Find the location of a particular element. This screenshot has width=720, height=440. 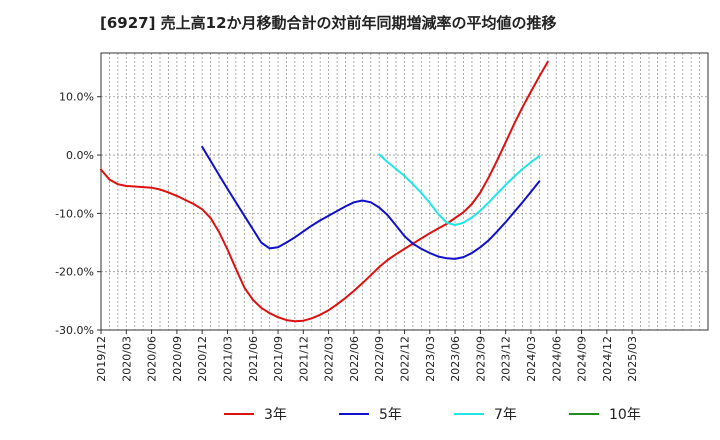

series-line-5年 is located at coordinates (371, 202).